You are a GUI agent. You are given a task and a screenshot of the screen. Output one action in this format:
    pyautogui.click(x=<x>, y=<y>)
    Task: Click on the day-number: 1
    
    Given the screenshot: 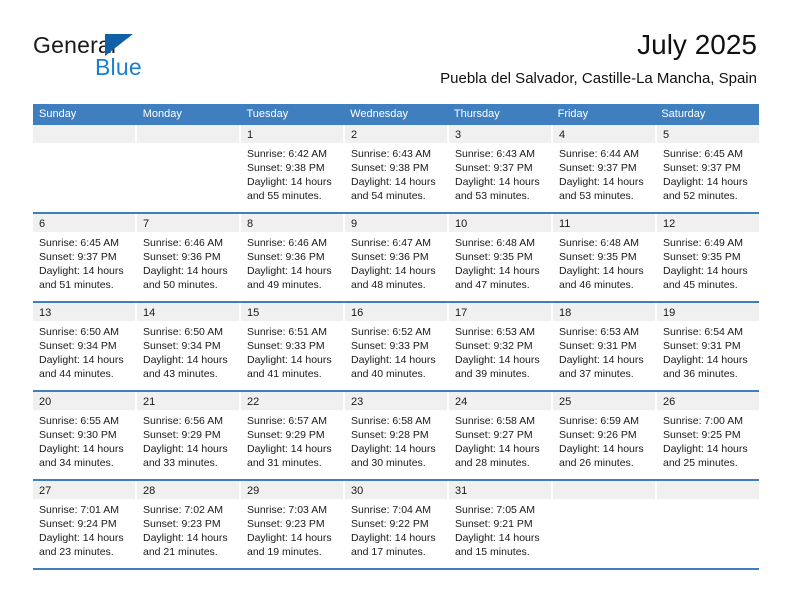 What is the action you would take?
    pyautogui.click(x=250, y=135)
    